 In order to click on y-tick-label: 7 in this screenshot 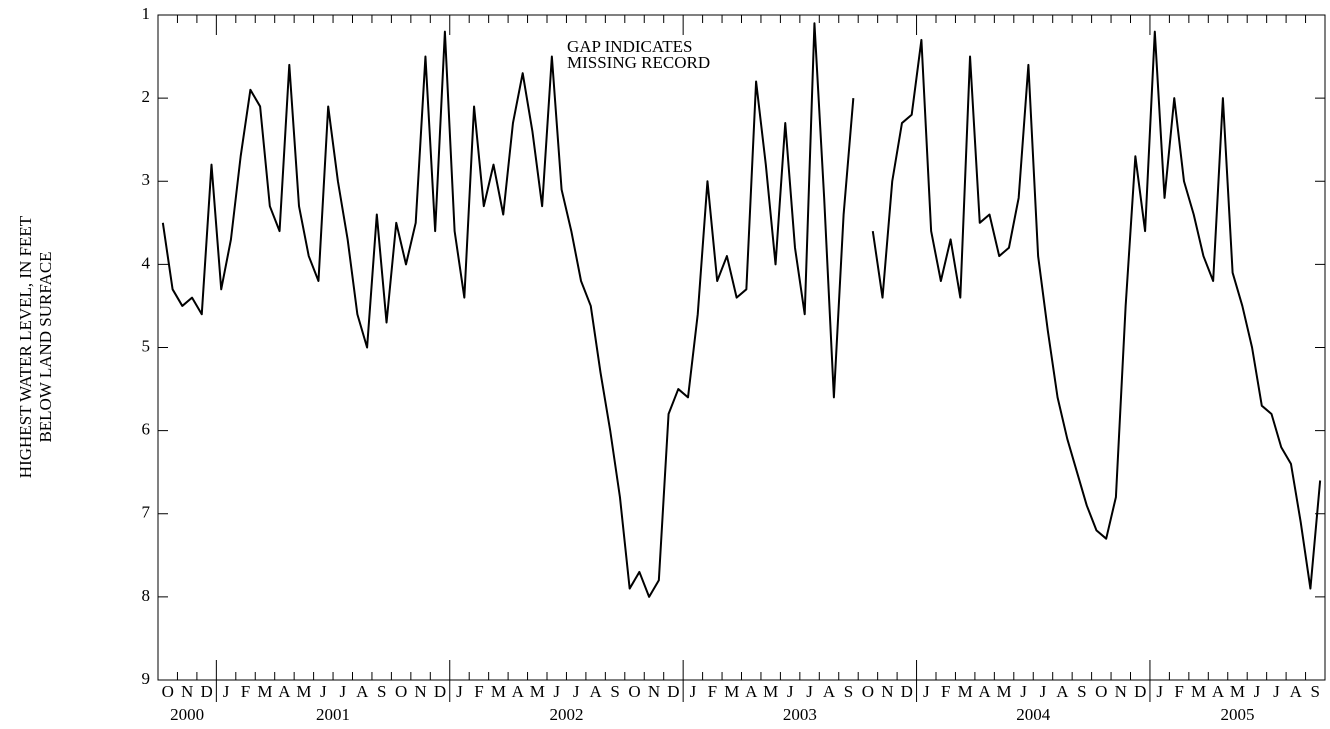, I will do `click(146, 512)`.